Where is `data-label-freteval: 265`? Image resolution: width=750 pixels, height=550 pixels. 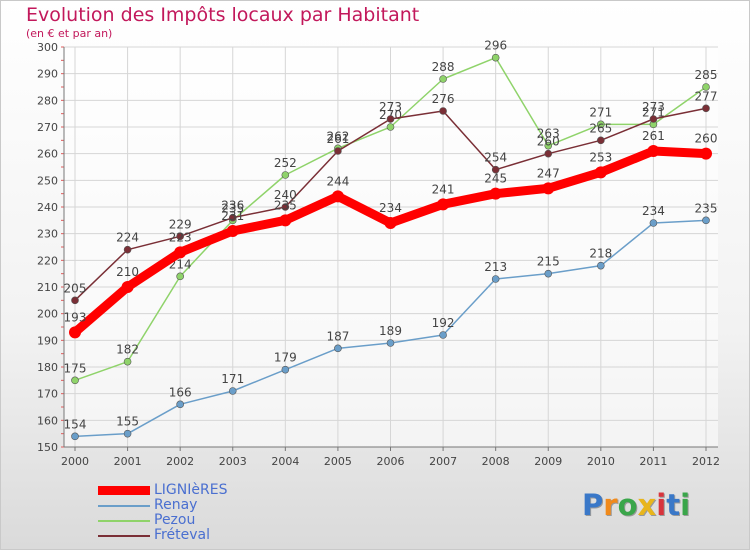 data-label-freteval: 265 is located at coordinates (600, 128).